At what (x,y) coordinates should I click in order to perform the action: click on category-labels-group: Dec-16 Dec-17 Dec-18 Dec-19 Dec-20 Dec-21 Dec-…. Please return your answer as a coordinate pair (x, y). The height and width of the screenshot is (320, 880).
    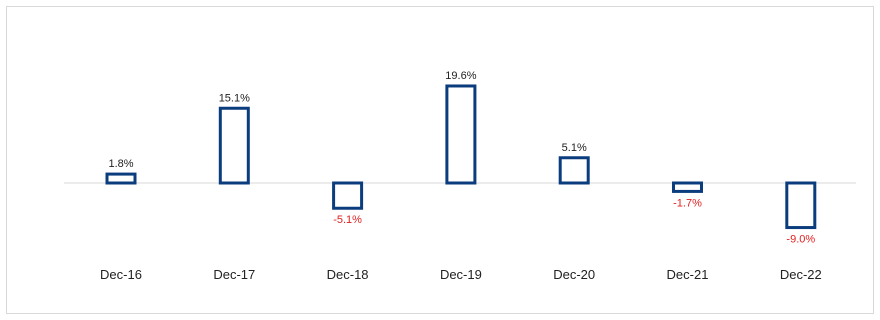
    Looking at the image, I should click on (461, 274).